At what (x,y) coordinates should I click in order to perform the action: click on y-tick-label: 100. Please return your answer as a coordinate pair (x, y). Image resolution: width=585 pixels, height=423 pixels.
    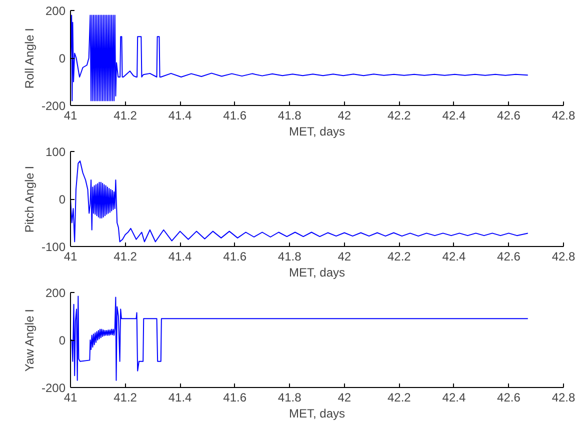
    Looking at the image, I should click on (55, 152).